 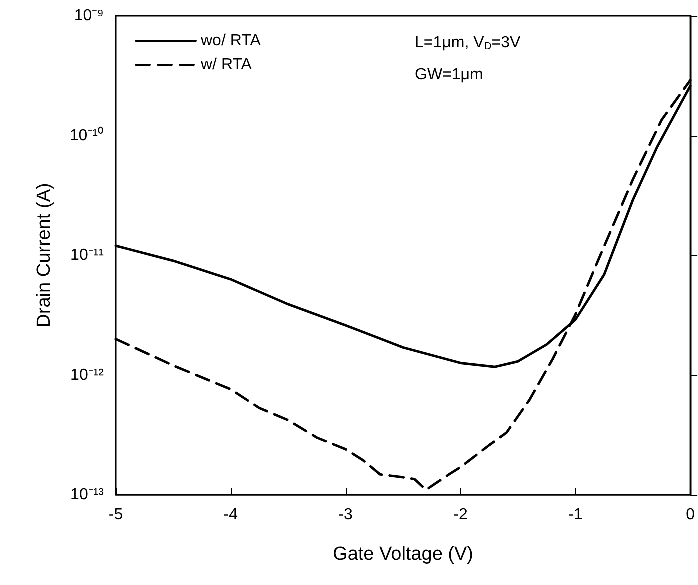 What do you see at coordinates (231, 41) in the screenshot?
I see `legend-label: wo/ RTA` at bounding box center [231, 41].